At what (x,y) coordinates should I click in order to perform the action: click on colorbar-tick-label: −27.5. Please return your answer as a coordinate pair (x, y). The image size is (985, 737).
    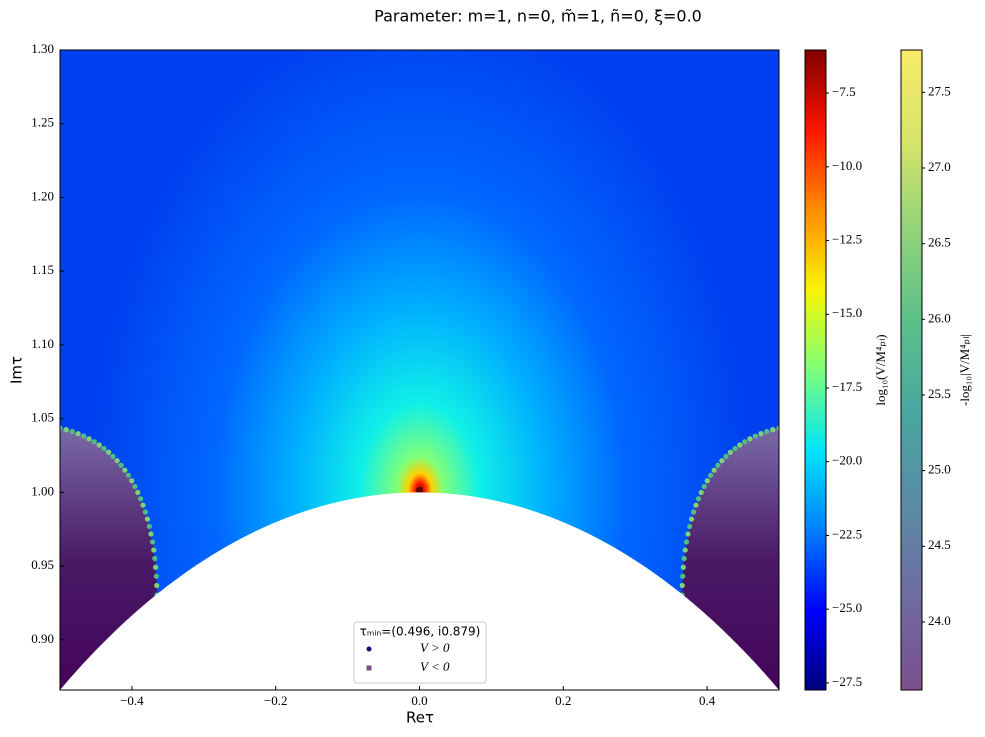
    Looking at the image, I should click on (847, 681).